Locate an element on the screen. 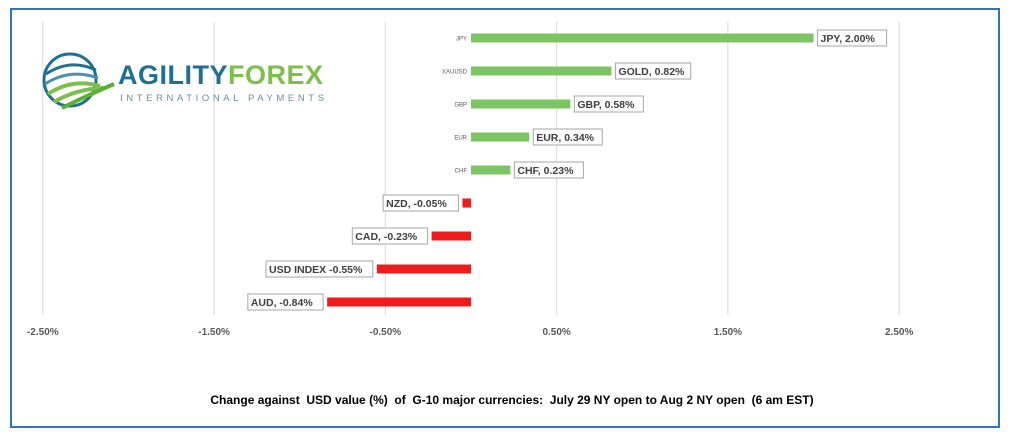 The width and height of the screenshot is (1024, 445). bar-gbp is located at coordinates (521, 104).